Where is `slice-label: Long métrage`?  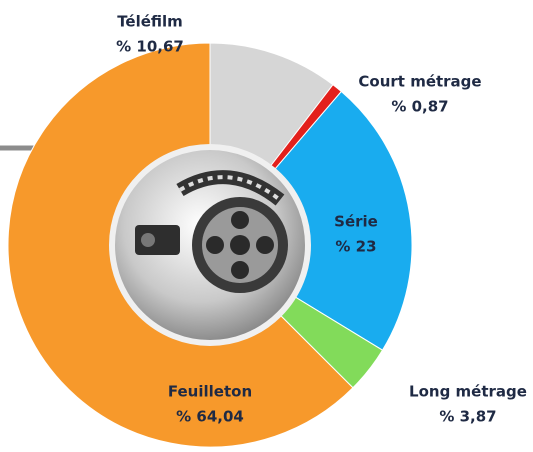
slice-label: Long métrage is located at coordinates (468, 392).